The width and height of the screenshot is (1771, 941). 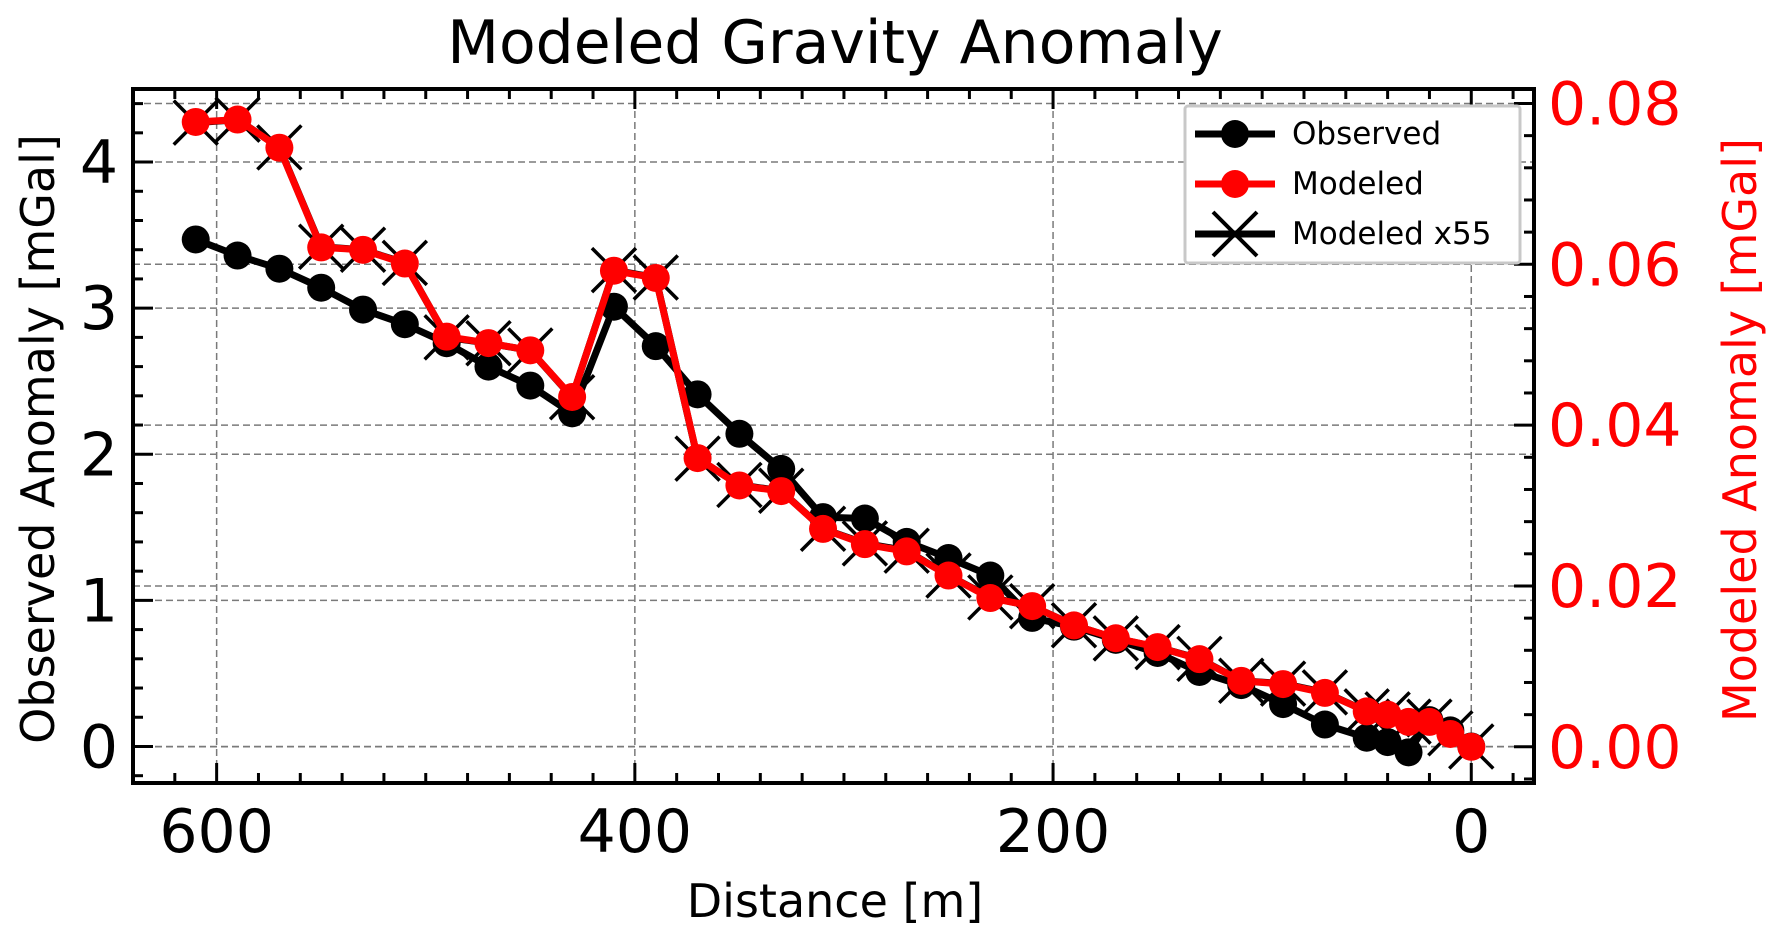 What do you see at coordinates (1740, 430) in the screenshot?
I see `y2-axis-label: Modeled Anomaly [mGal]` at bounding box center [1740, 430].